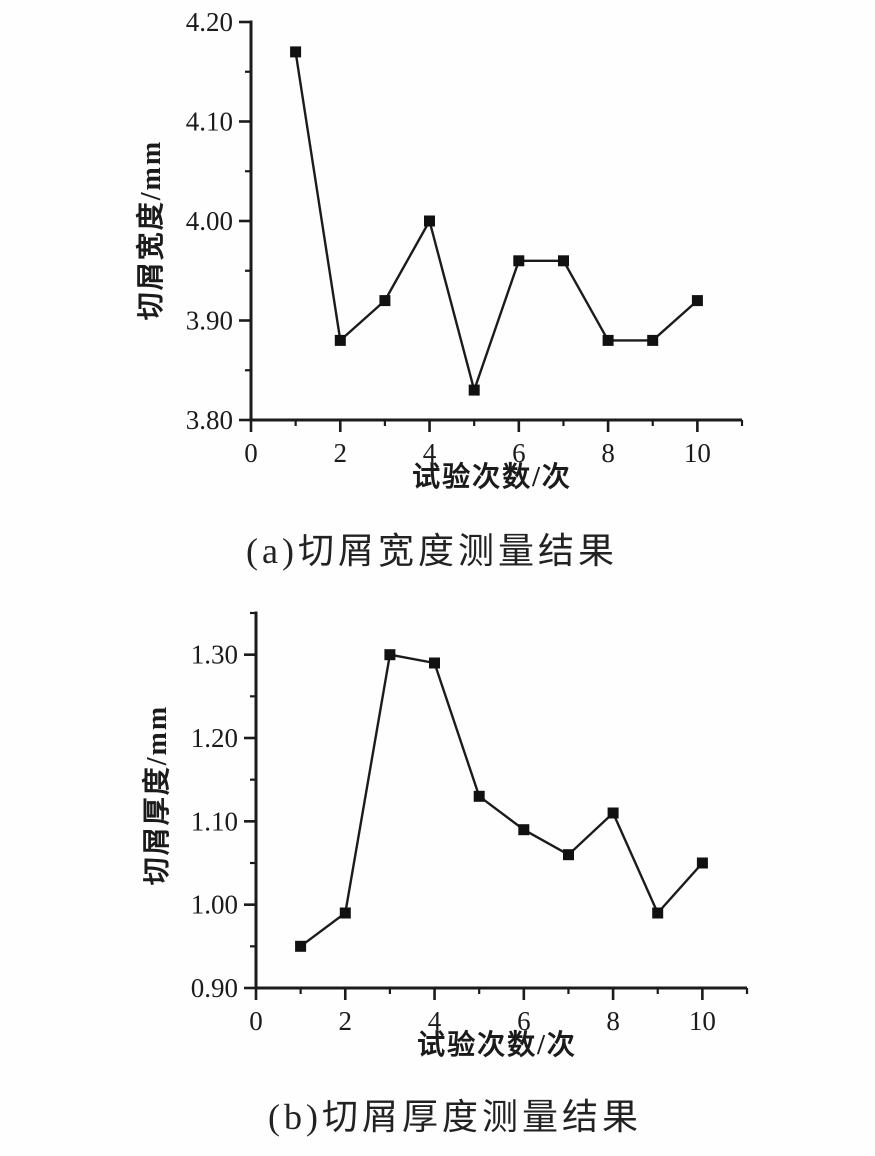  Describe the element at coordinates (214, 655) in the screenshot. I see `y-tick-label: 1.30` at that location.